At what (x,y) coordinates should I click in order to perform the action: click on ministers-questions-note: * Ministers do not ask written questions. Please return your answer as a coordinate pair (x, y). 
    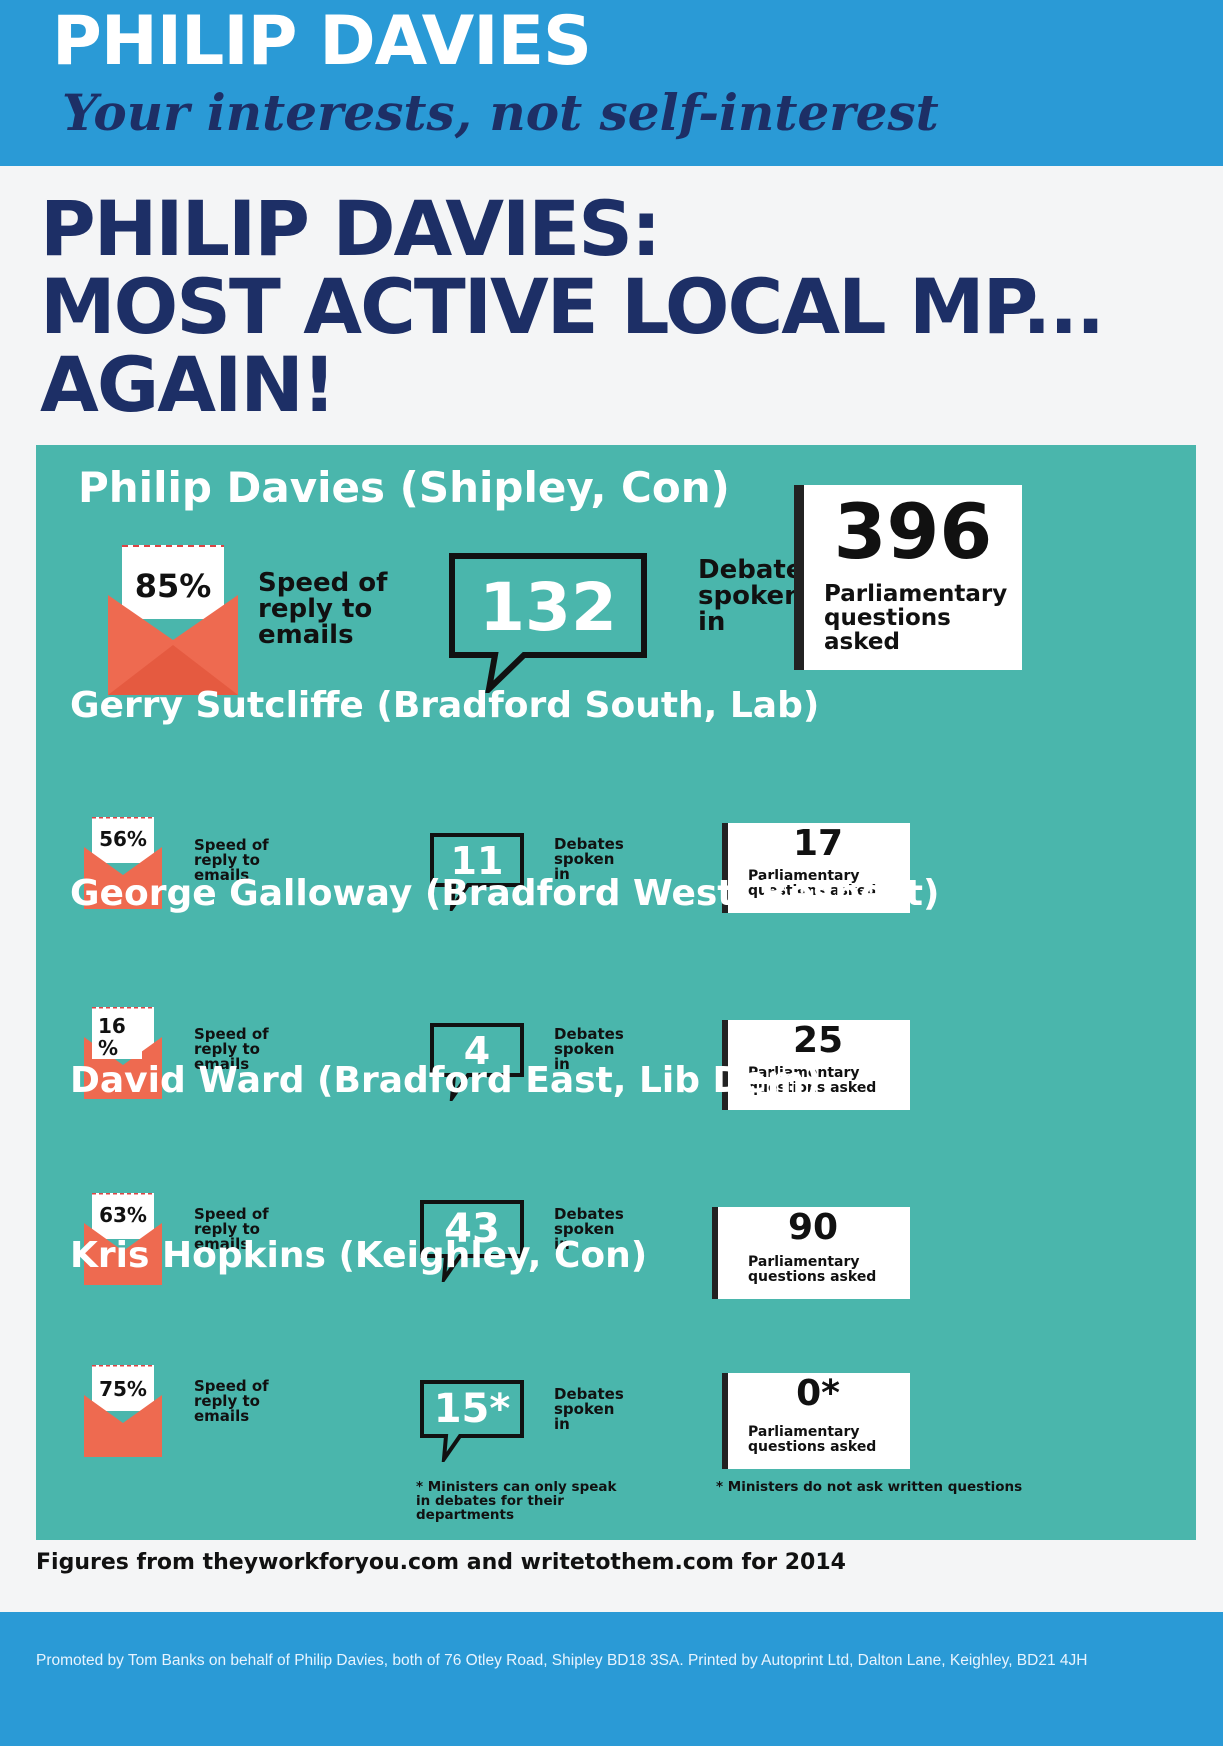
    Looking at the image, I should click on (869, 1487).